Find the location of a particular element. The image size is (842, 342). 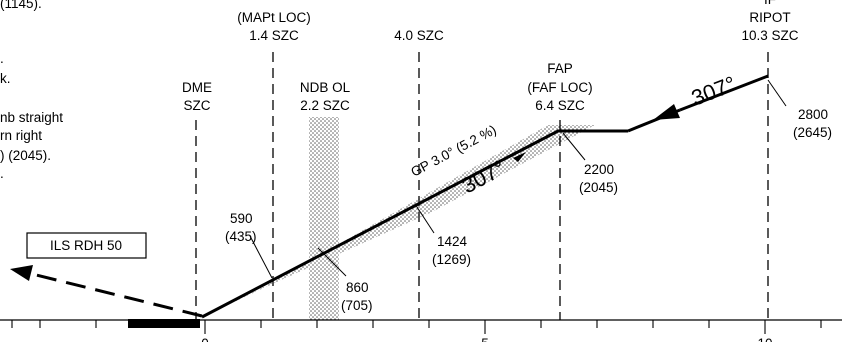

final-course-arrow-icon is located at coordinates (519, 157).